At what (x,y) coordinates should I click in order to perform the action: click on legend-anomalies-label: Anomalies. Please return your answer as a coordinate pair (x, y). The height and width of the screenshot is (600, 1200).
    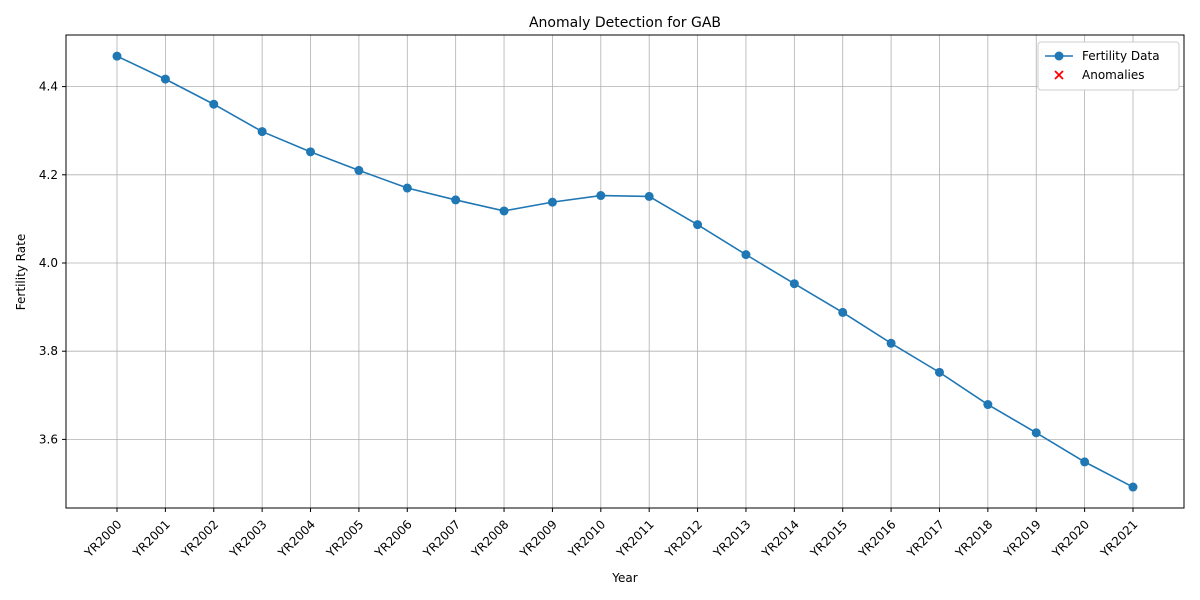
    Looking at the image, I should click on (1113, 75).